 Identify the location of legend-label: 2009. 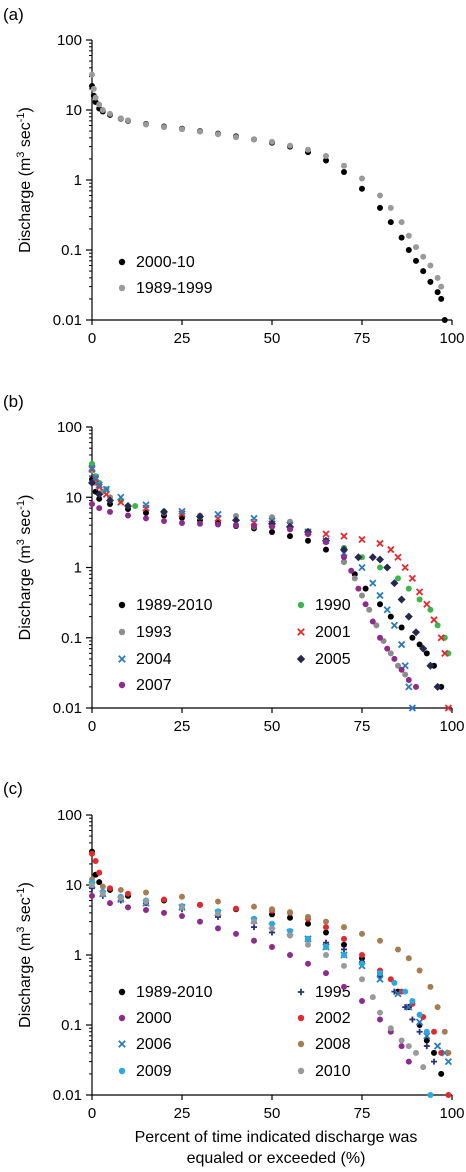
(154, 1071).